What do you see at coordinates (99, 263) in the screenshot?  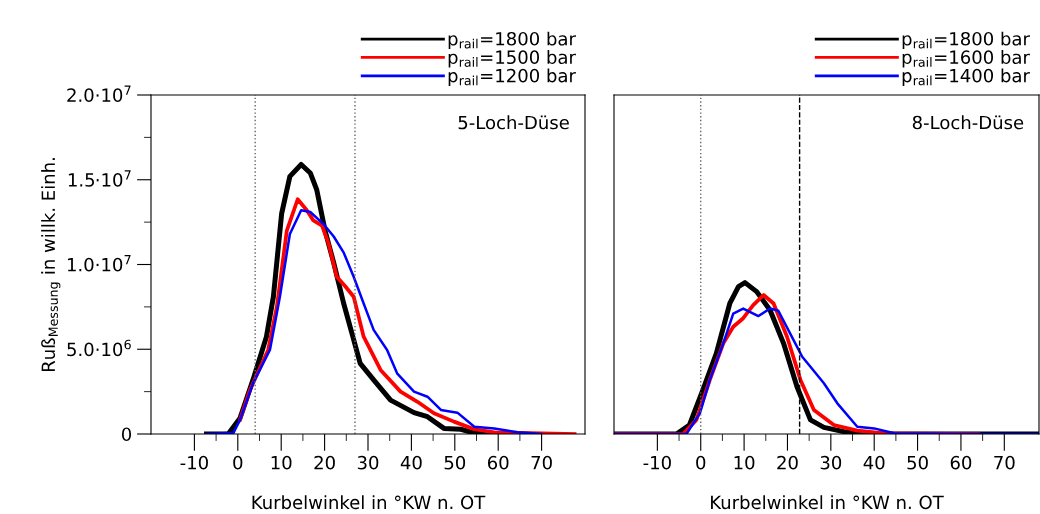 I see `y-tick-label: 1.0·10$^{7}$` at bounding box center [99, 263].